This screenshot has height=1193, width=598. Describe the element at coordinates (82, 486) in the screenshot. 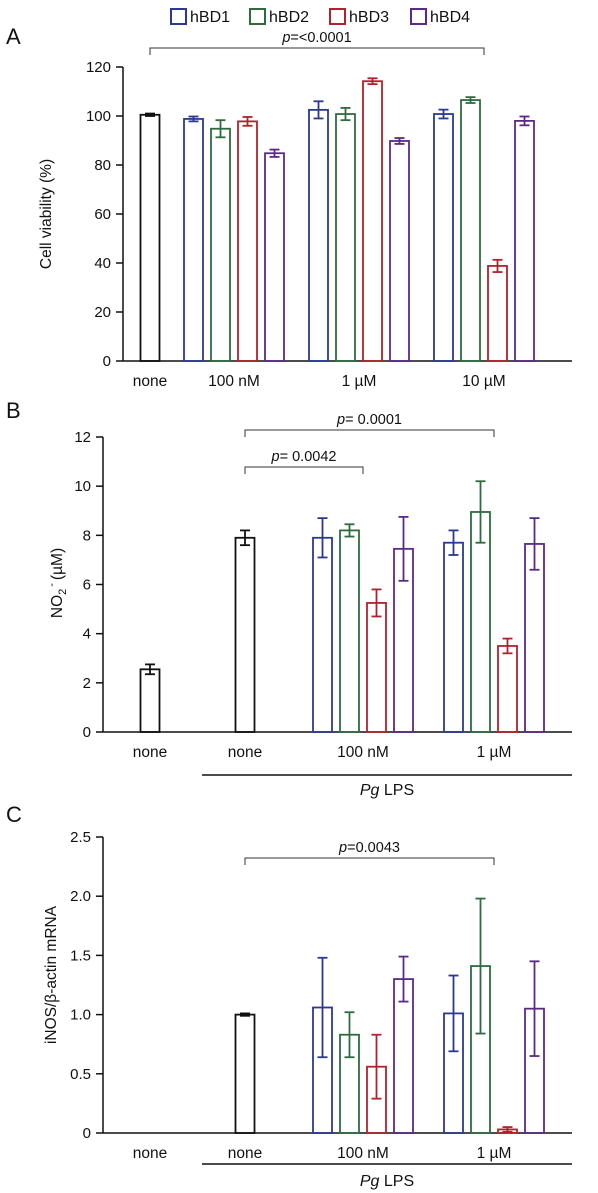

I see `y-tick-label-b: 10` at that location.